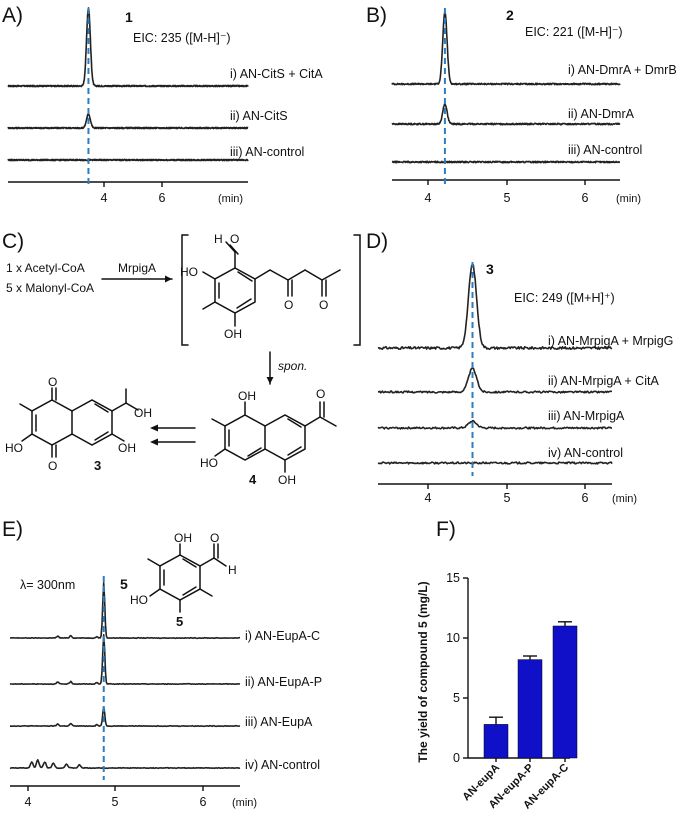 The image size is (700, 816). I want to click on panel-d-peak-label: 3, so click(490, 269).